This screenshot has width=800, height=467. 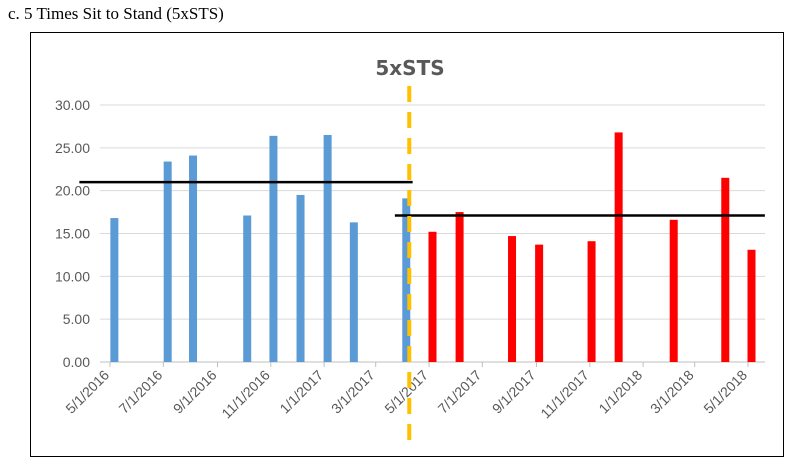 What do you see at coordinates (195, 392) in the screenshot?
I see `x-tick-label: 9/1/2016` at bounding box center [195, 392].